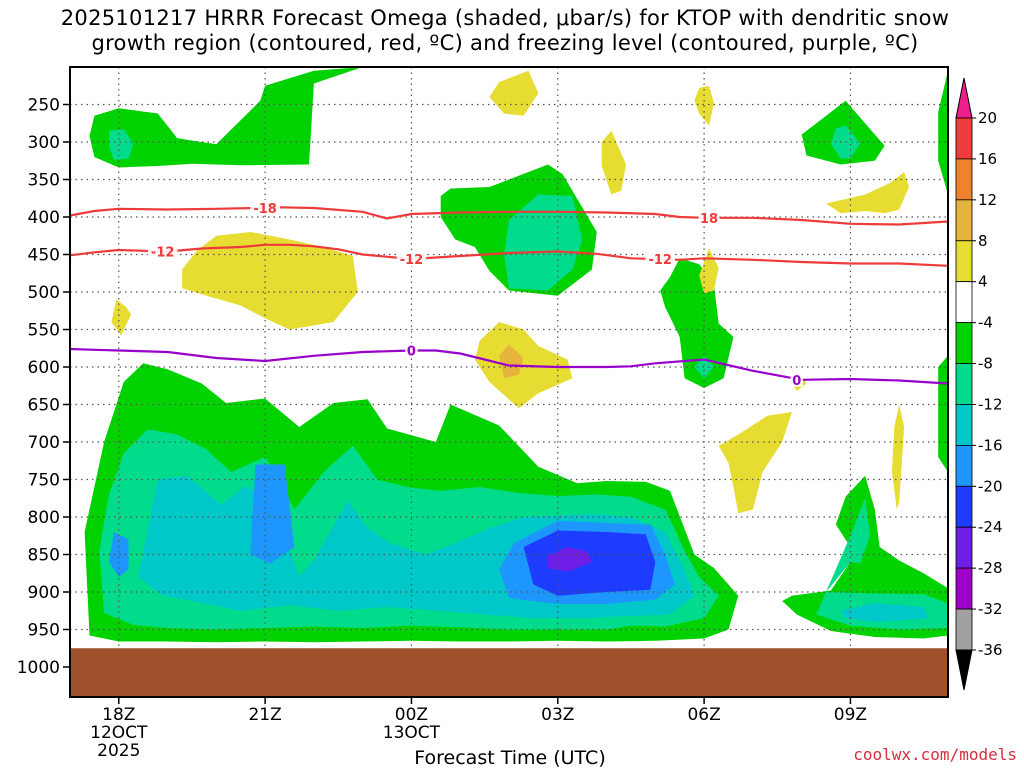 This screenshot has width=1024, height=768. Describe the element at coordinates (272, 514) in the screenshot. I see `omega-region-blue-low-21z` at that location.